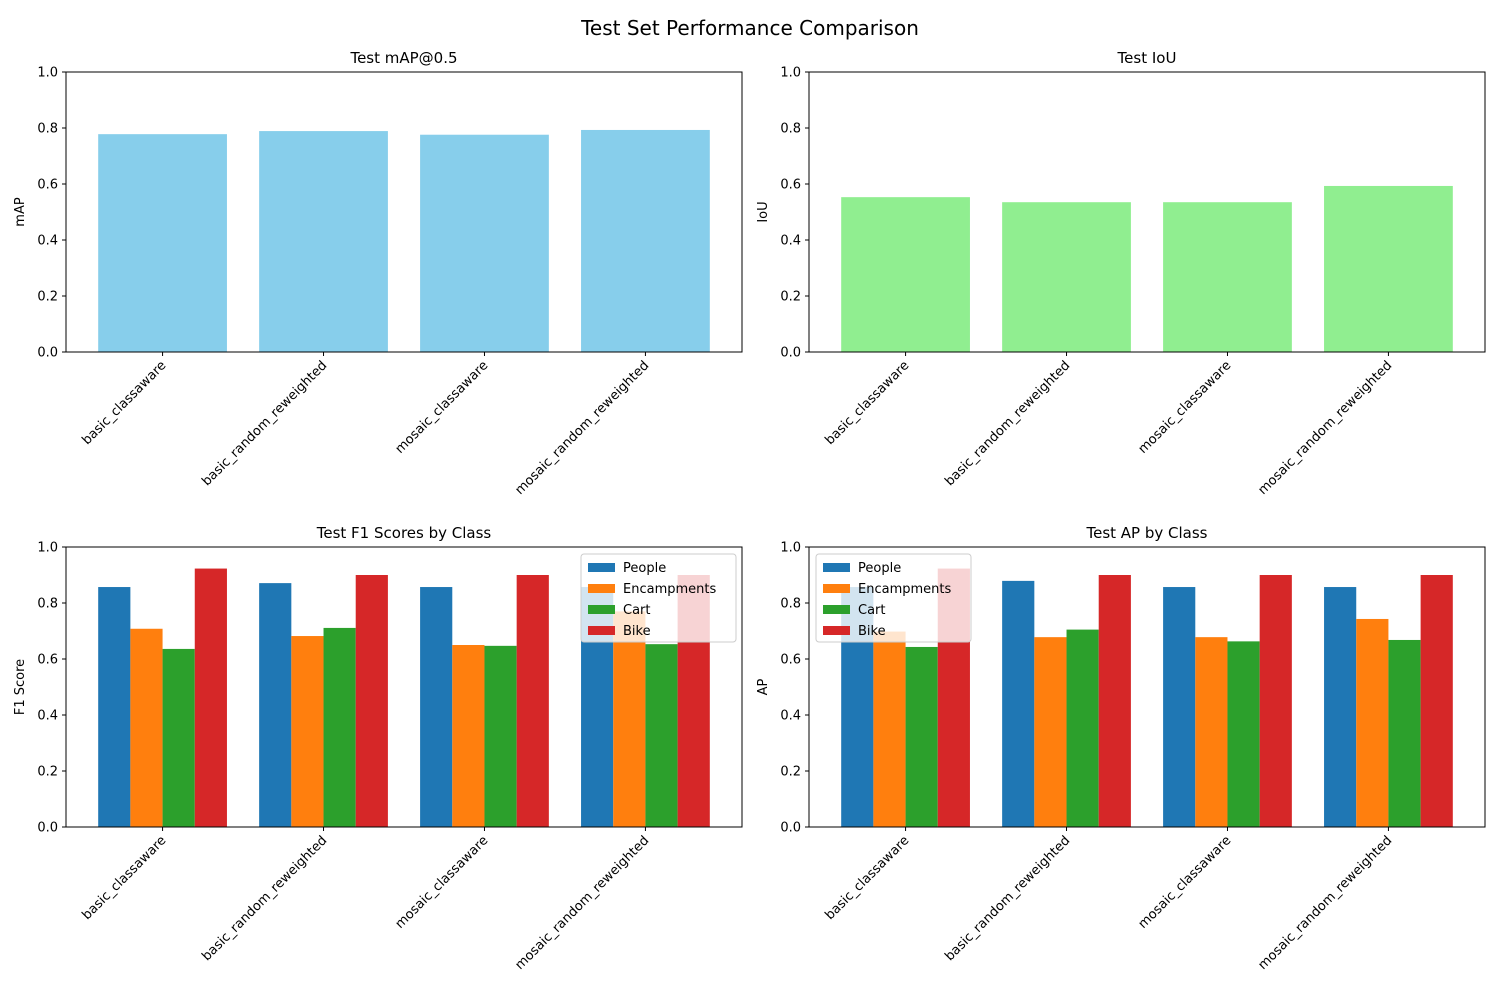  I want to click on chart-2-ytick-label: 0.6, so click(47, 660).